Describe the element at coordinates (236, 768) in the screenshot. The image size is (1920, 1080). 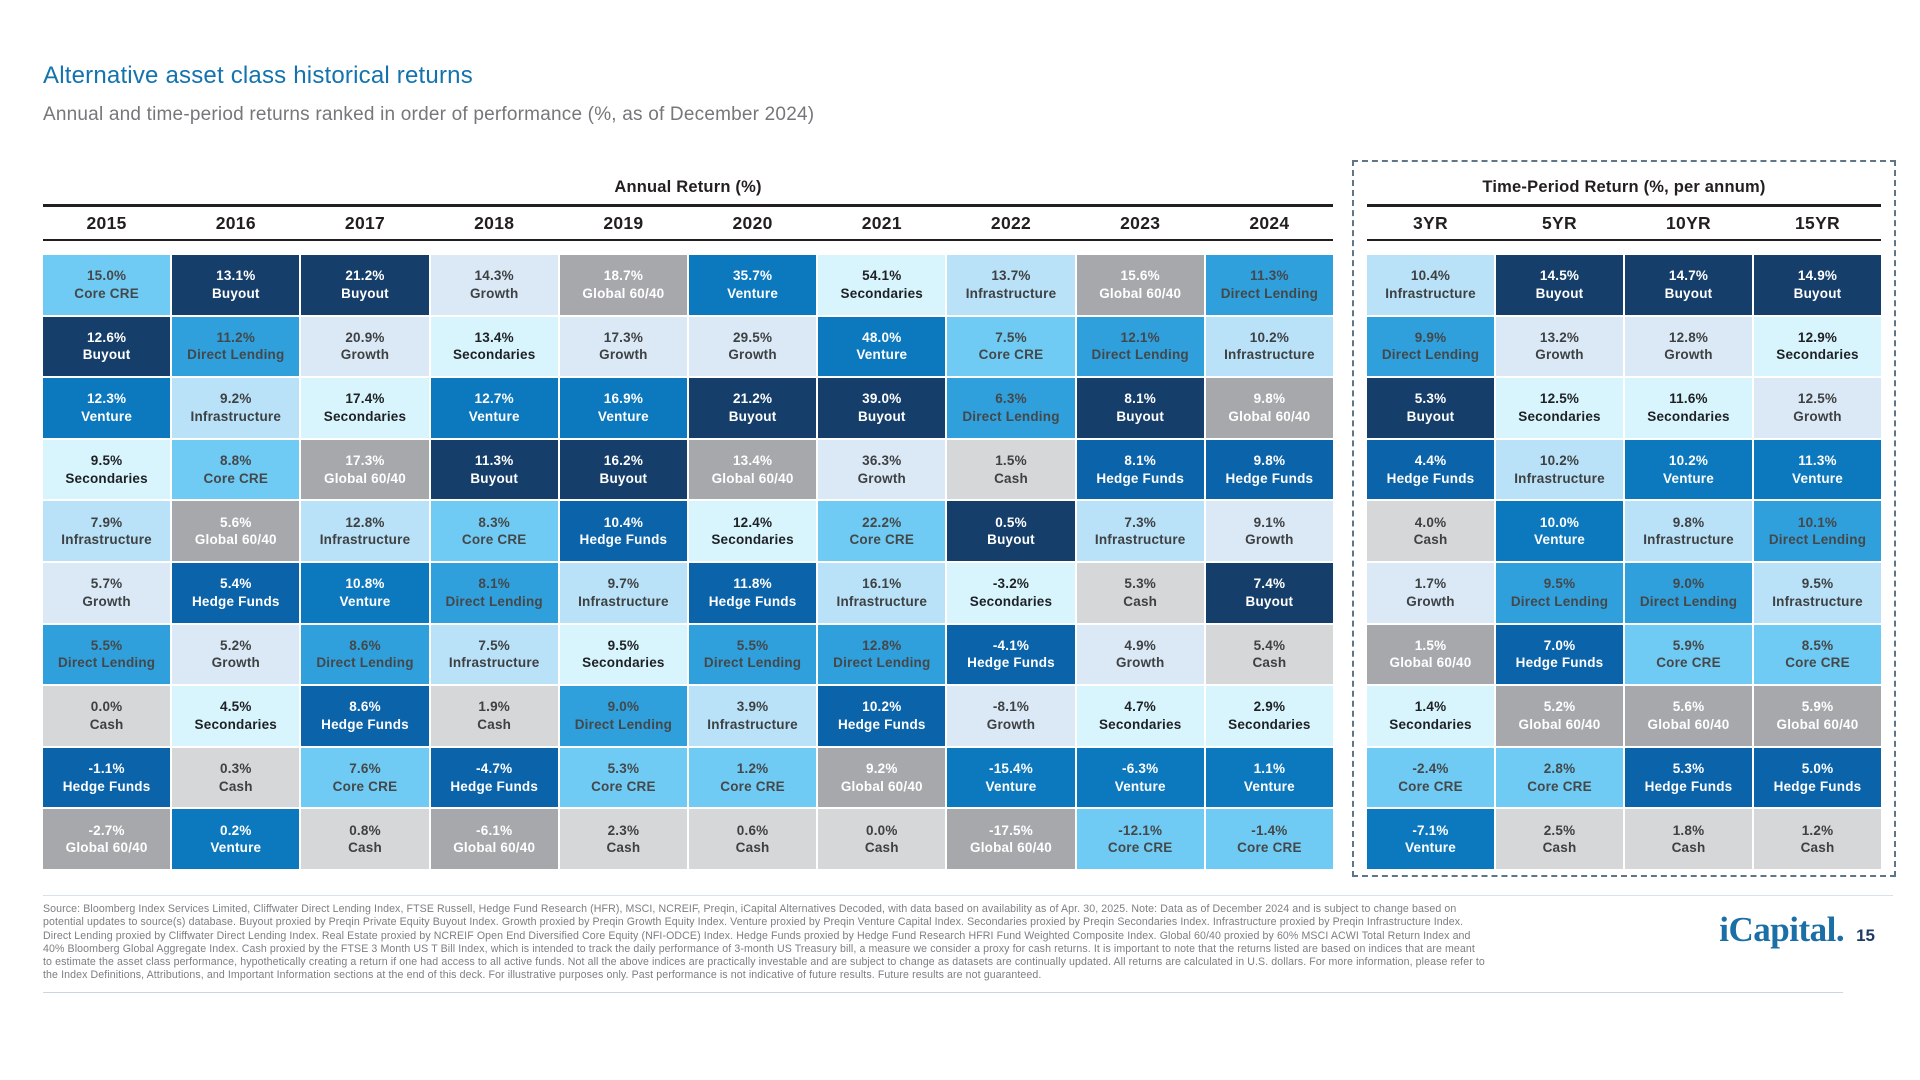
I see `return-value: 0.3%` at that location.